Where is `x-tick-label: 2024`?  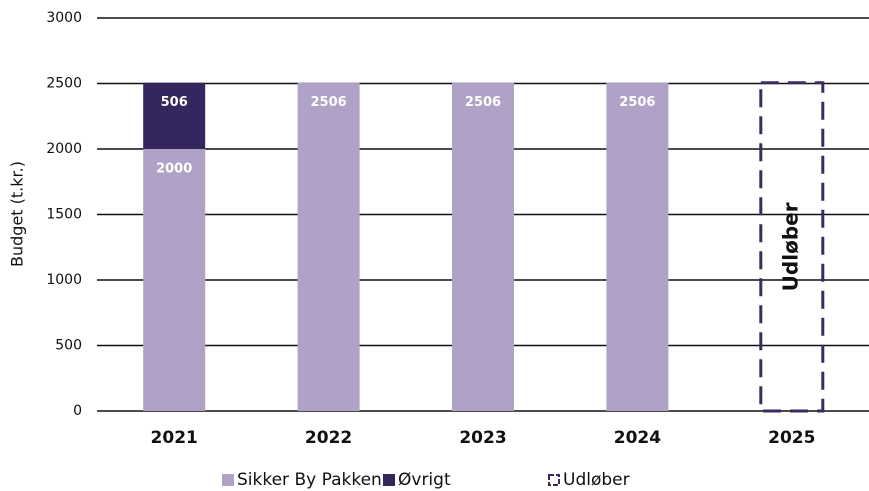 x-tick-label: 2024 is located at coordinates (637, 438).